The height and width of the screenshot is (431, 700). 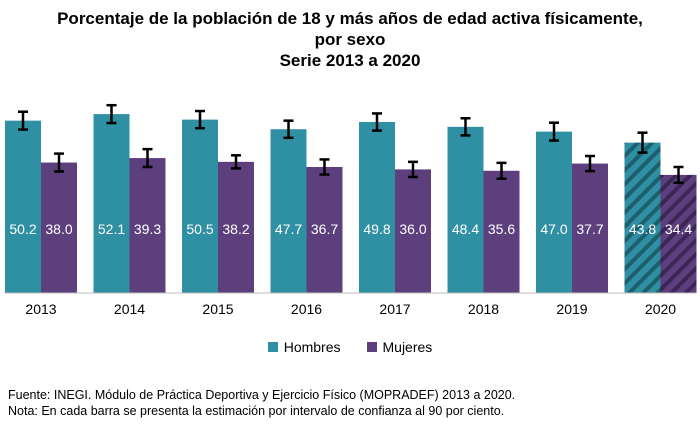 What do you see at coordinates (465, 126) in the screenshot?
I see `error-bar-hombres-2018` at bounding box center [465, 126].